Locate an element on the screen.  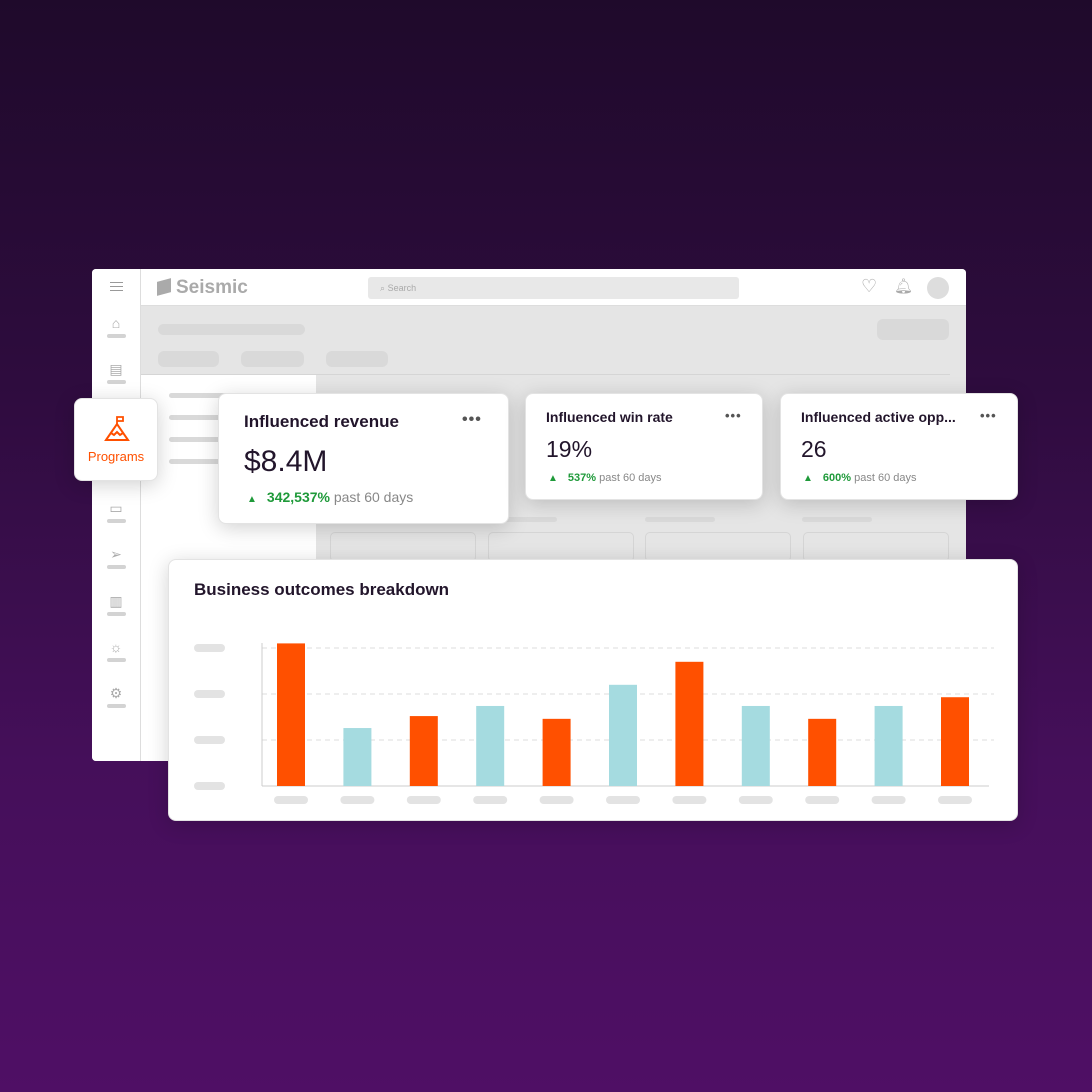
settings-icon: ⚙ is located at coordinates (116, 693).